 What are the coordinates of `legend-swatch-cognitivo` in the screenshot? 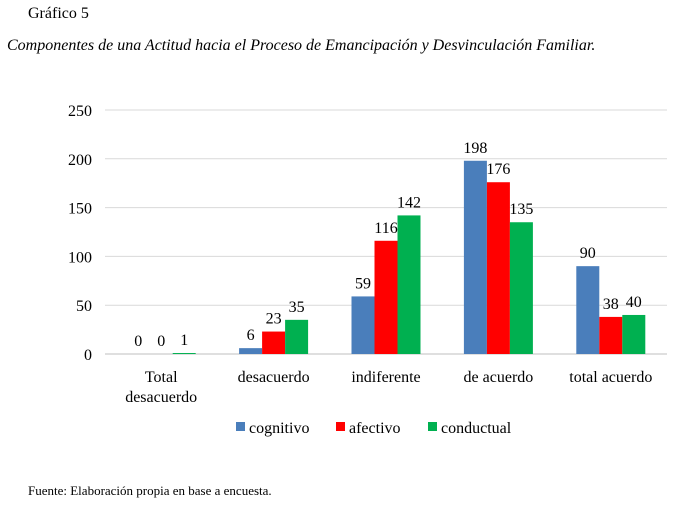 It's located at (240, 426).